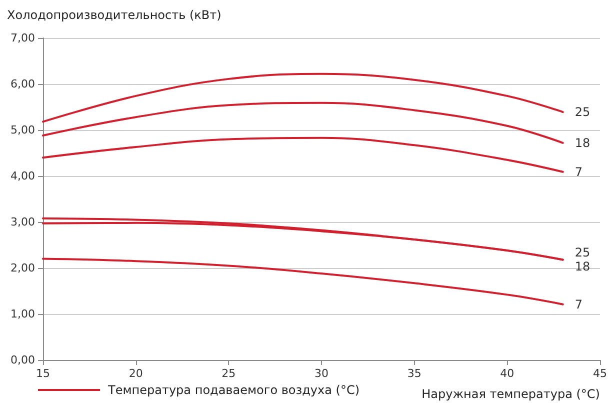  Describe the element at coordinates (229, 373) in the screenshot. I see `x-tick-label: 25` at that location.